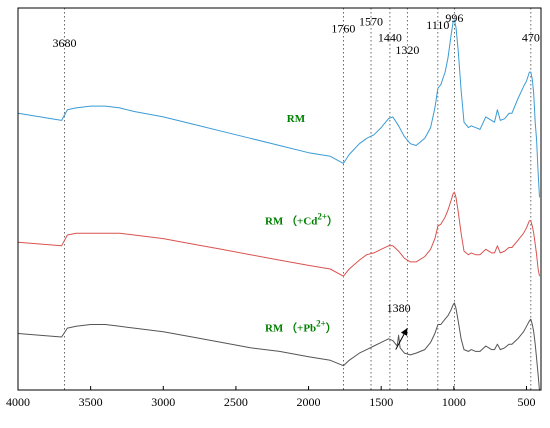  I want to click on series-label-1: RM （+Cd2+）, so click(301, 219).